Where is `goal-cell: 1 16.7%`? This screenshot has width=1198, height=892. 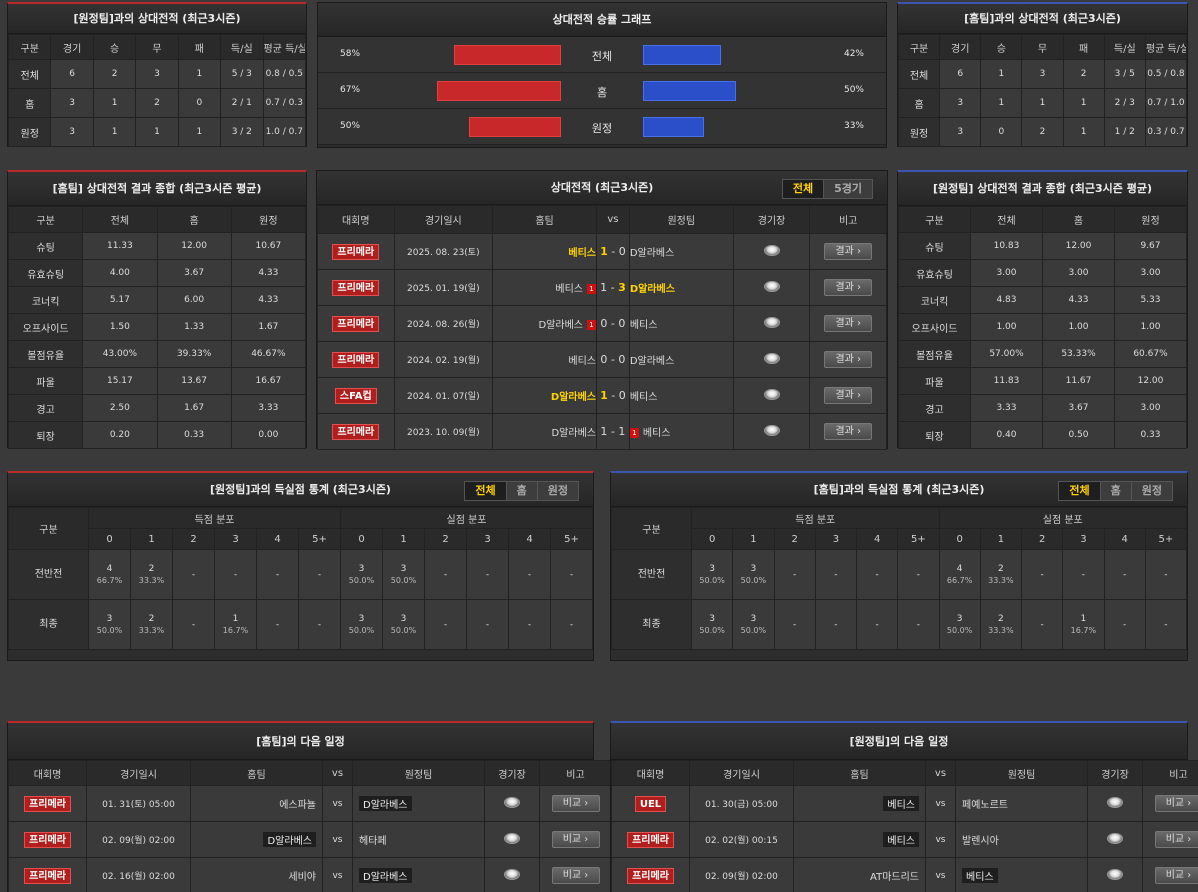
goal-cell: 1 16.7% is located at coordinates (1083, 624).